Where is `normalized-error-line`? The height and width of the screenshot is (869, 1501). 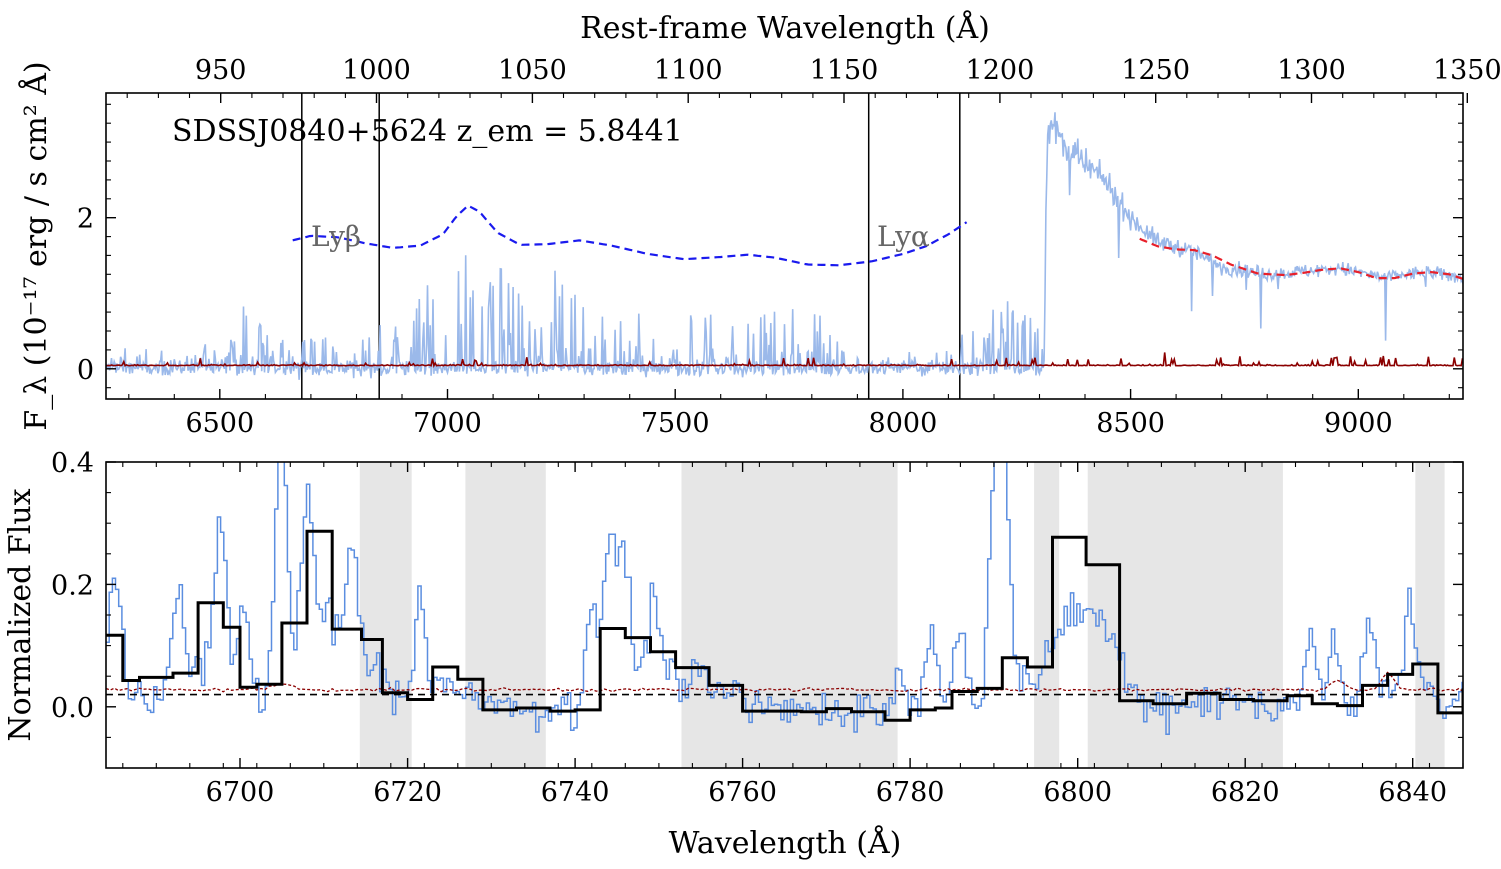 normalized-error-line is located at coordinates (784, 682).